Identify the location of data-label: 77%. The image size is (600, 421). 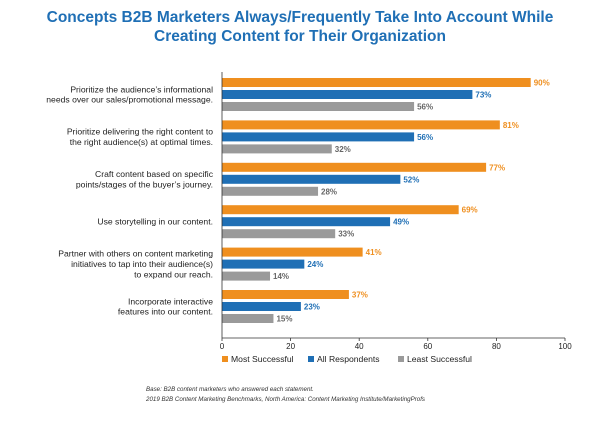
(497, 167).